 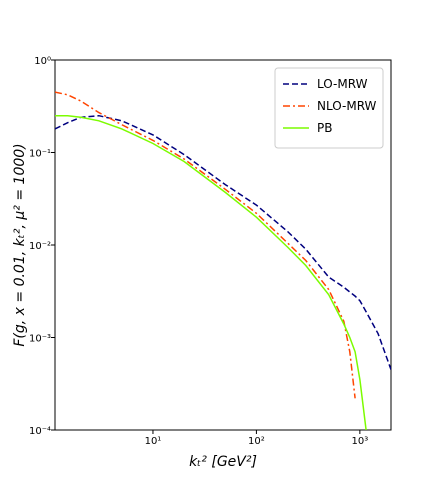 What do you see at coordinates (40, 339) in the screenshot?
I see `y-tick-label: 10⁻³` at bounding box center [40, 339].